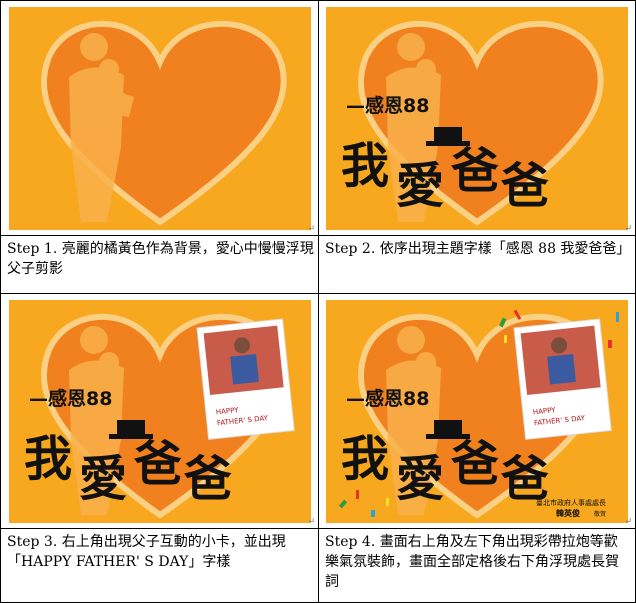 The width and height of the screenshot is (636, 603). What do you see at coordinates (571, 502) in the screenshot?
I see `signature-org: 臺北市政府人事處處長` at bounding box center [571, 502].